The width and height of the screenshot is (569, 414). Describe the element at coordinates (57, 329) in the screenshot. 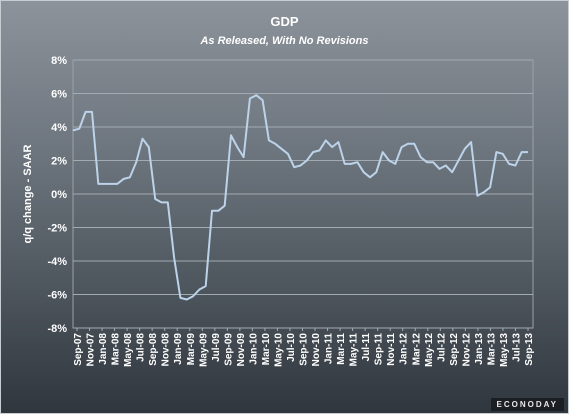

I see `y-tick-label: -8%` at that location.